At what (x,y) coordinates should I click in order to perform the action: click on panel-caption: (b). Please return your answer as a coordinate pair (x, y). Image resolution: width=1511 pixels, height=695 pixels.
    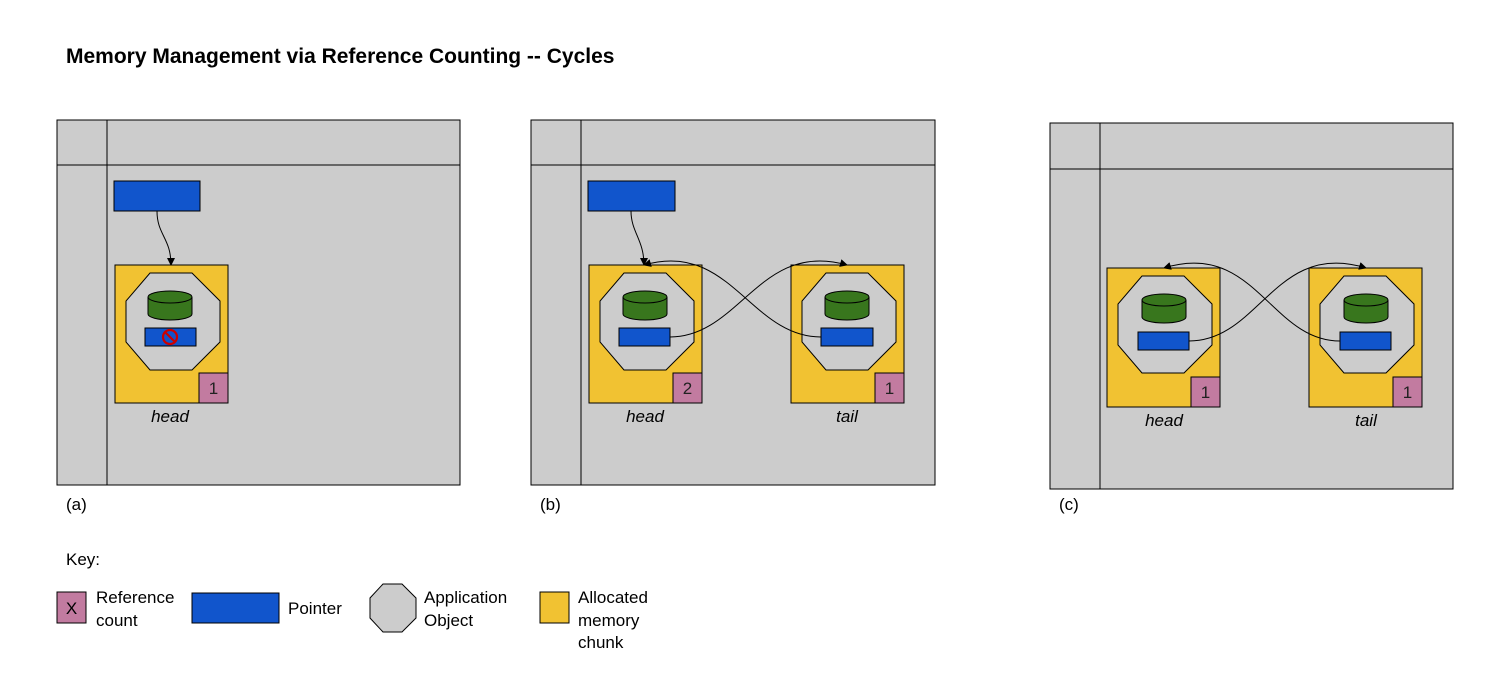
    Looking at the image, I should click on (550, 504).